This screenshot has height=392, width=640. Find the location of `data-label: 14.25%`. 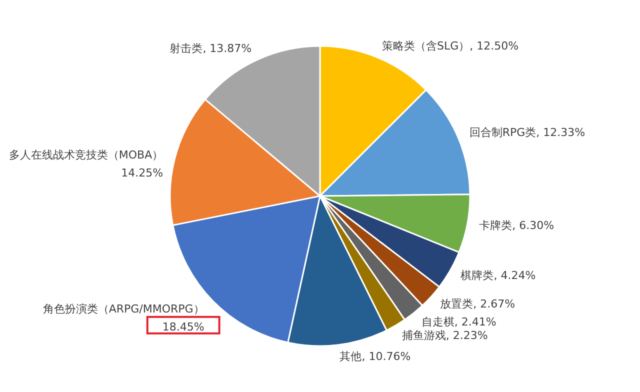

data-label: 14.25% is located at coordinates (142, 173).